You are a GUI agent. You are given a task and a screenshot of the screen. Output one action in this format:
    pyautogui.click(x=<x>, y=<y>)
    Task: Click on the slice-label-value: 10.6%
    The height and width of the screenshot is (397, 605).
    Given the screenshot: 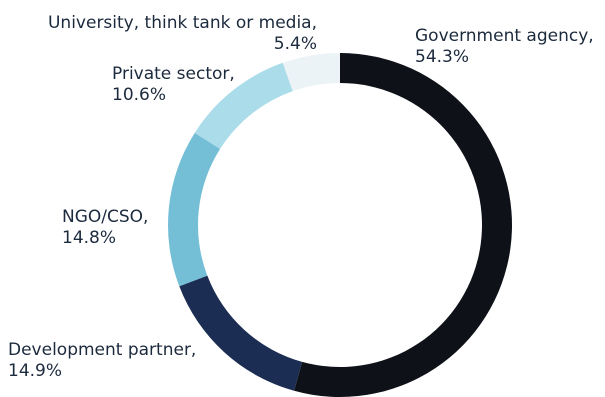 What is the action you would take?
    pyautogui.click(x=139, y=95)
    